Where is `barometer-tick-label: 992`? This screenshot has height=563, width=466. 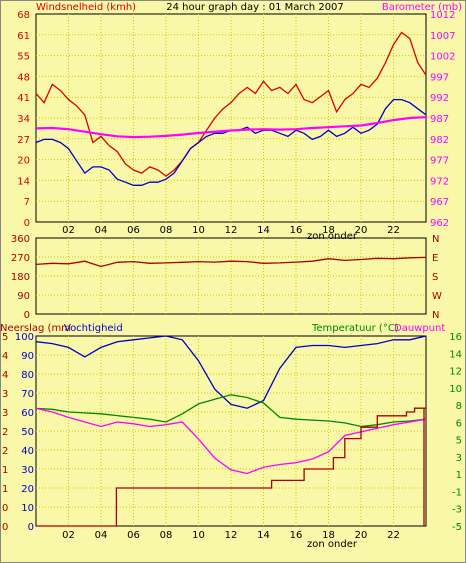
barometer-tick-label: 992 is located at coordinates (439, 98).